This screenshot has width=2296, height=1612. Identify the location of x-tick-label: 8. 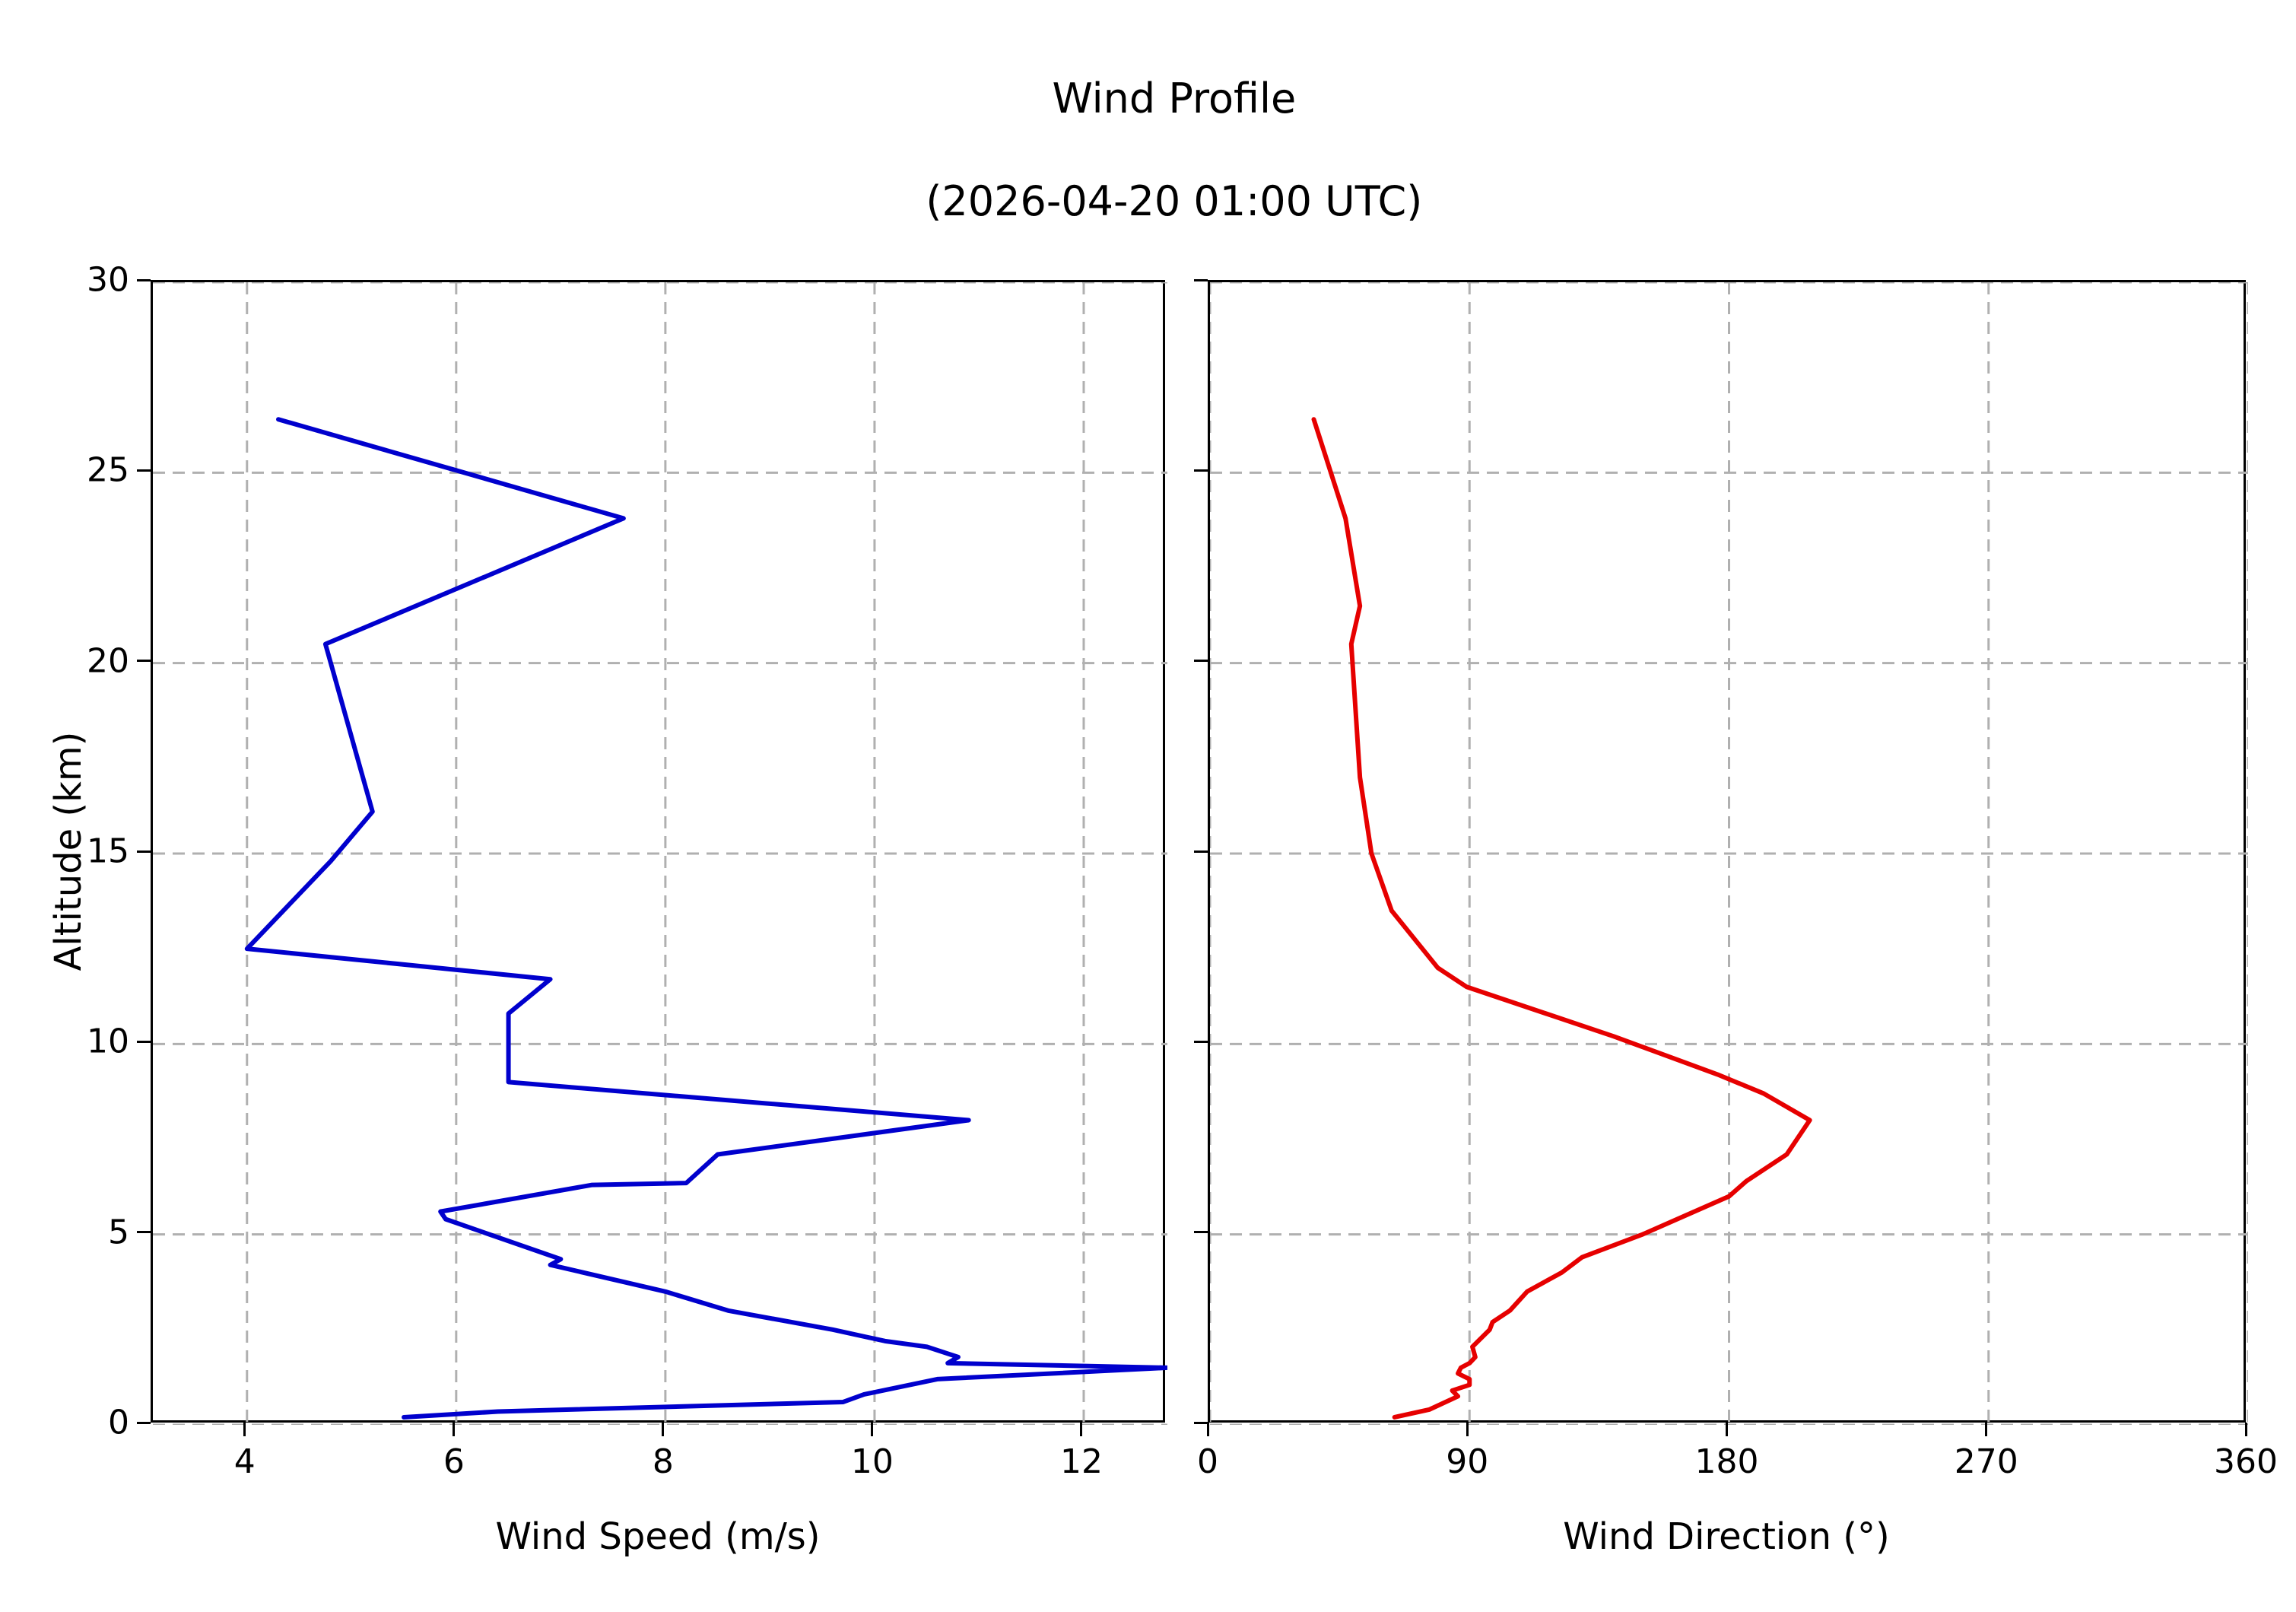
(663, 1461).